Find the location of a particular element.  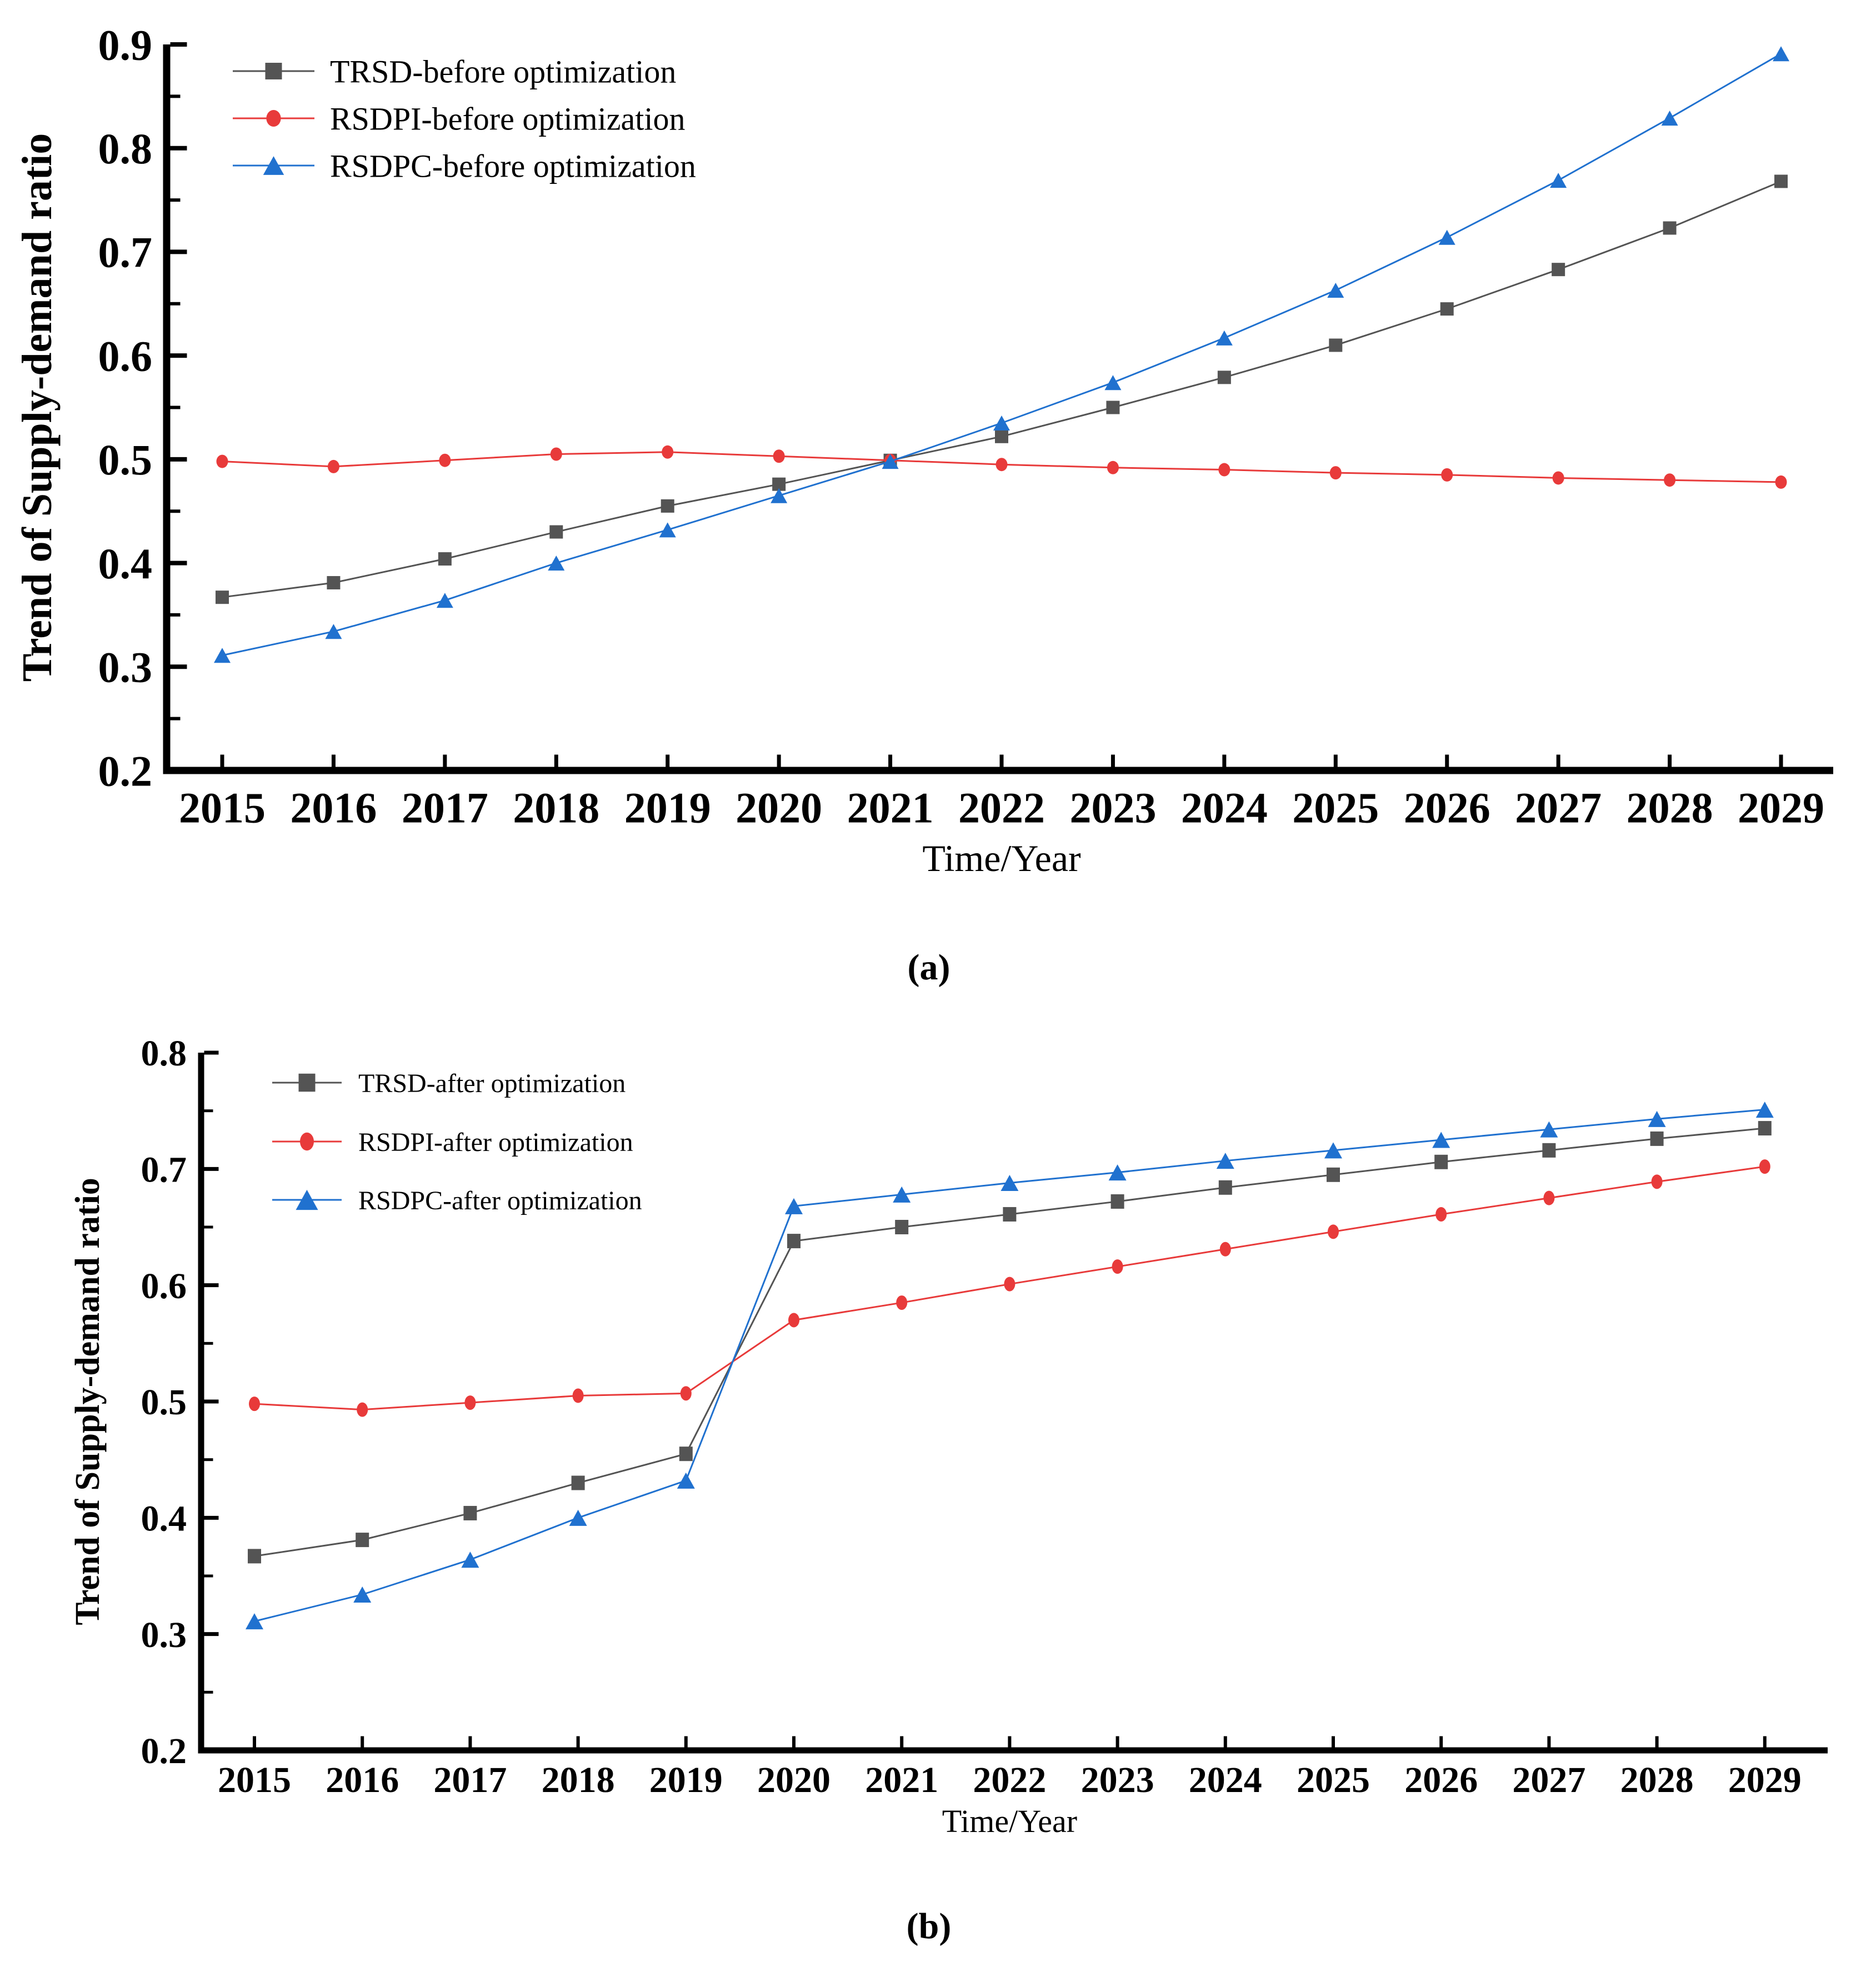

y-axis-title: Trend of Supply-demand ratio is located at coordinates (88, 1401).